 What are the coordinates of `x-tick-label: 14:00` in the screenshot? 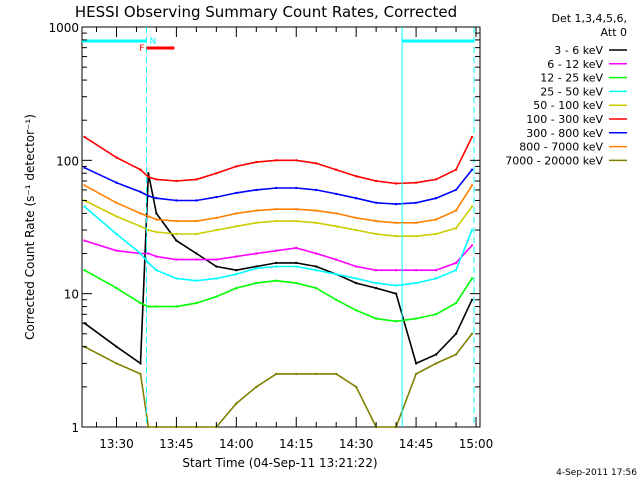 It's located at (236, 444).